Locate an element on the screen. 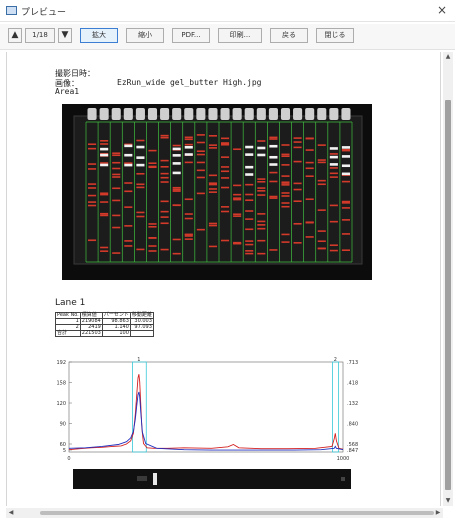 This screenshot has height=522, width=455. y-tick-label-left: 158 is located at coordinates (61, 384).